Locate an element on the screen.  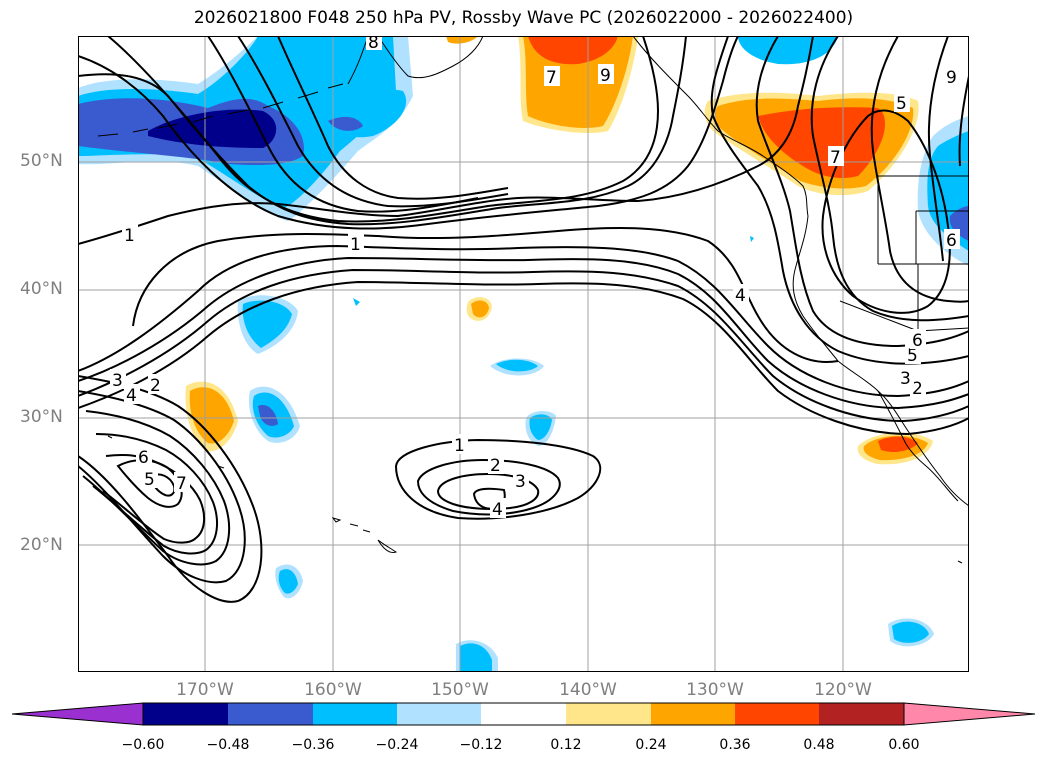
ridge-e4 is located at coordinates (919, 169).